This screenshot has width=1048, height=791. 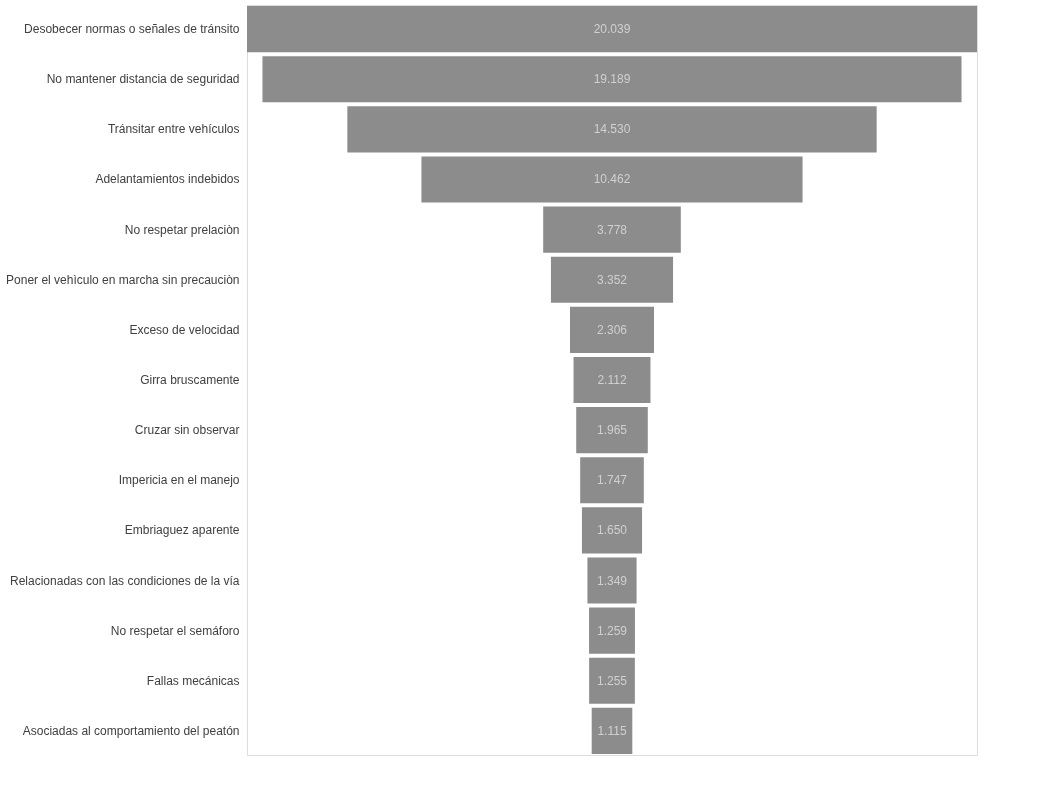 I want to click on data-label: 3.352, so click(x=612, y=279).